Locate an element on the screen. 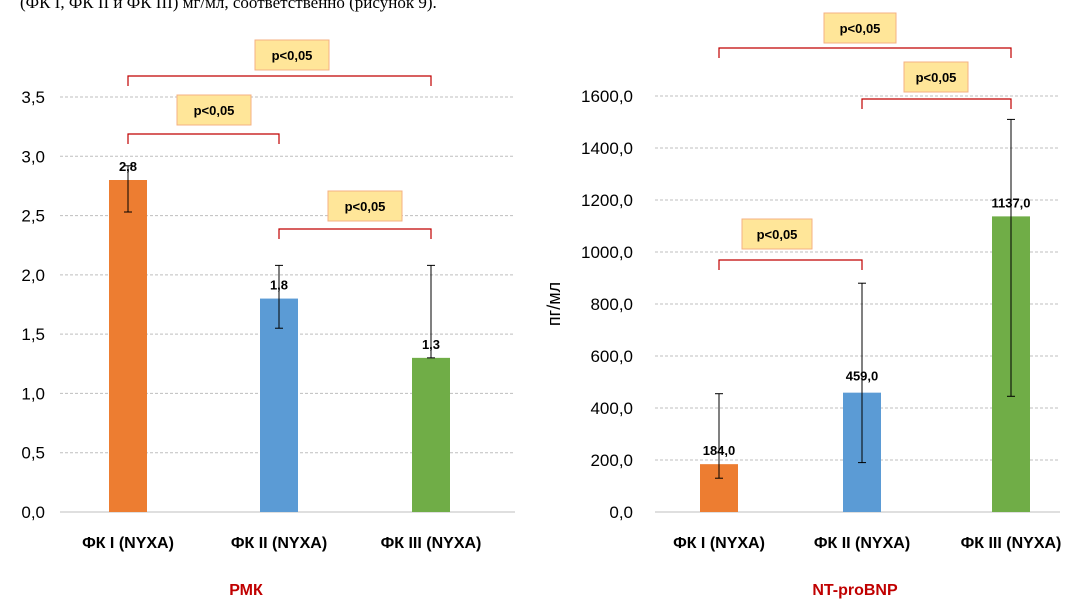 The height and width of the screenshot is (601, 1075). ntprobnp-category-label: ФК I (NYXA) is located at coordinates (719, 543).